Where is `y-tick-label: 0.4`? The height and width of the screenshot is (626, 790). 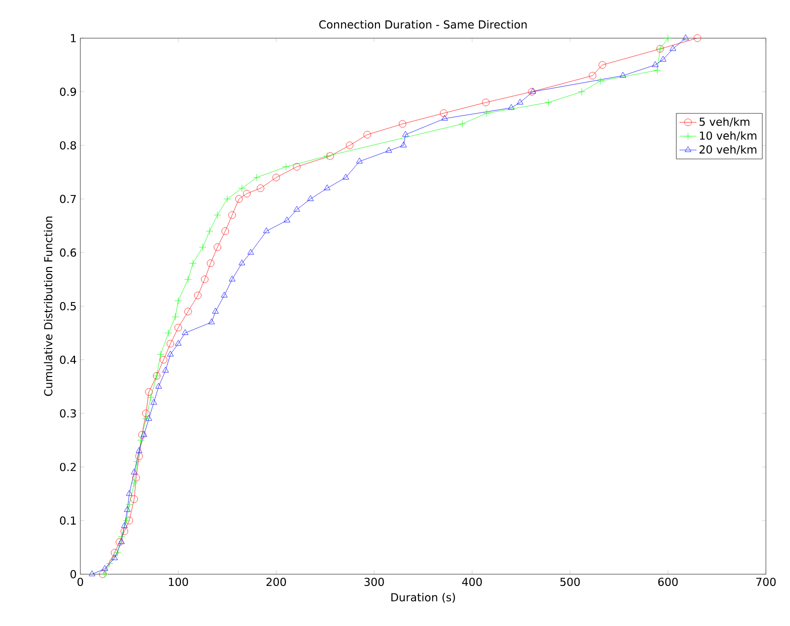 y-tick-label: 0.4 is located at coordinates (68, 359).